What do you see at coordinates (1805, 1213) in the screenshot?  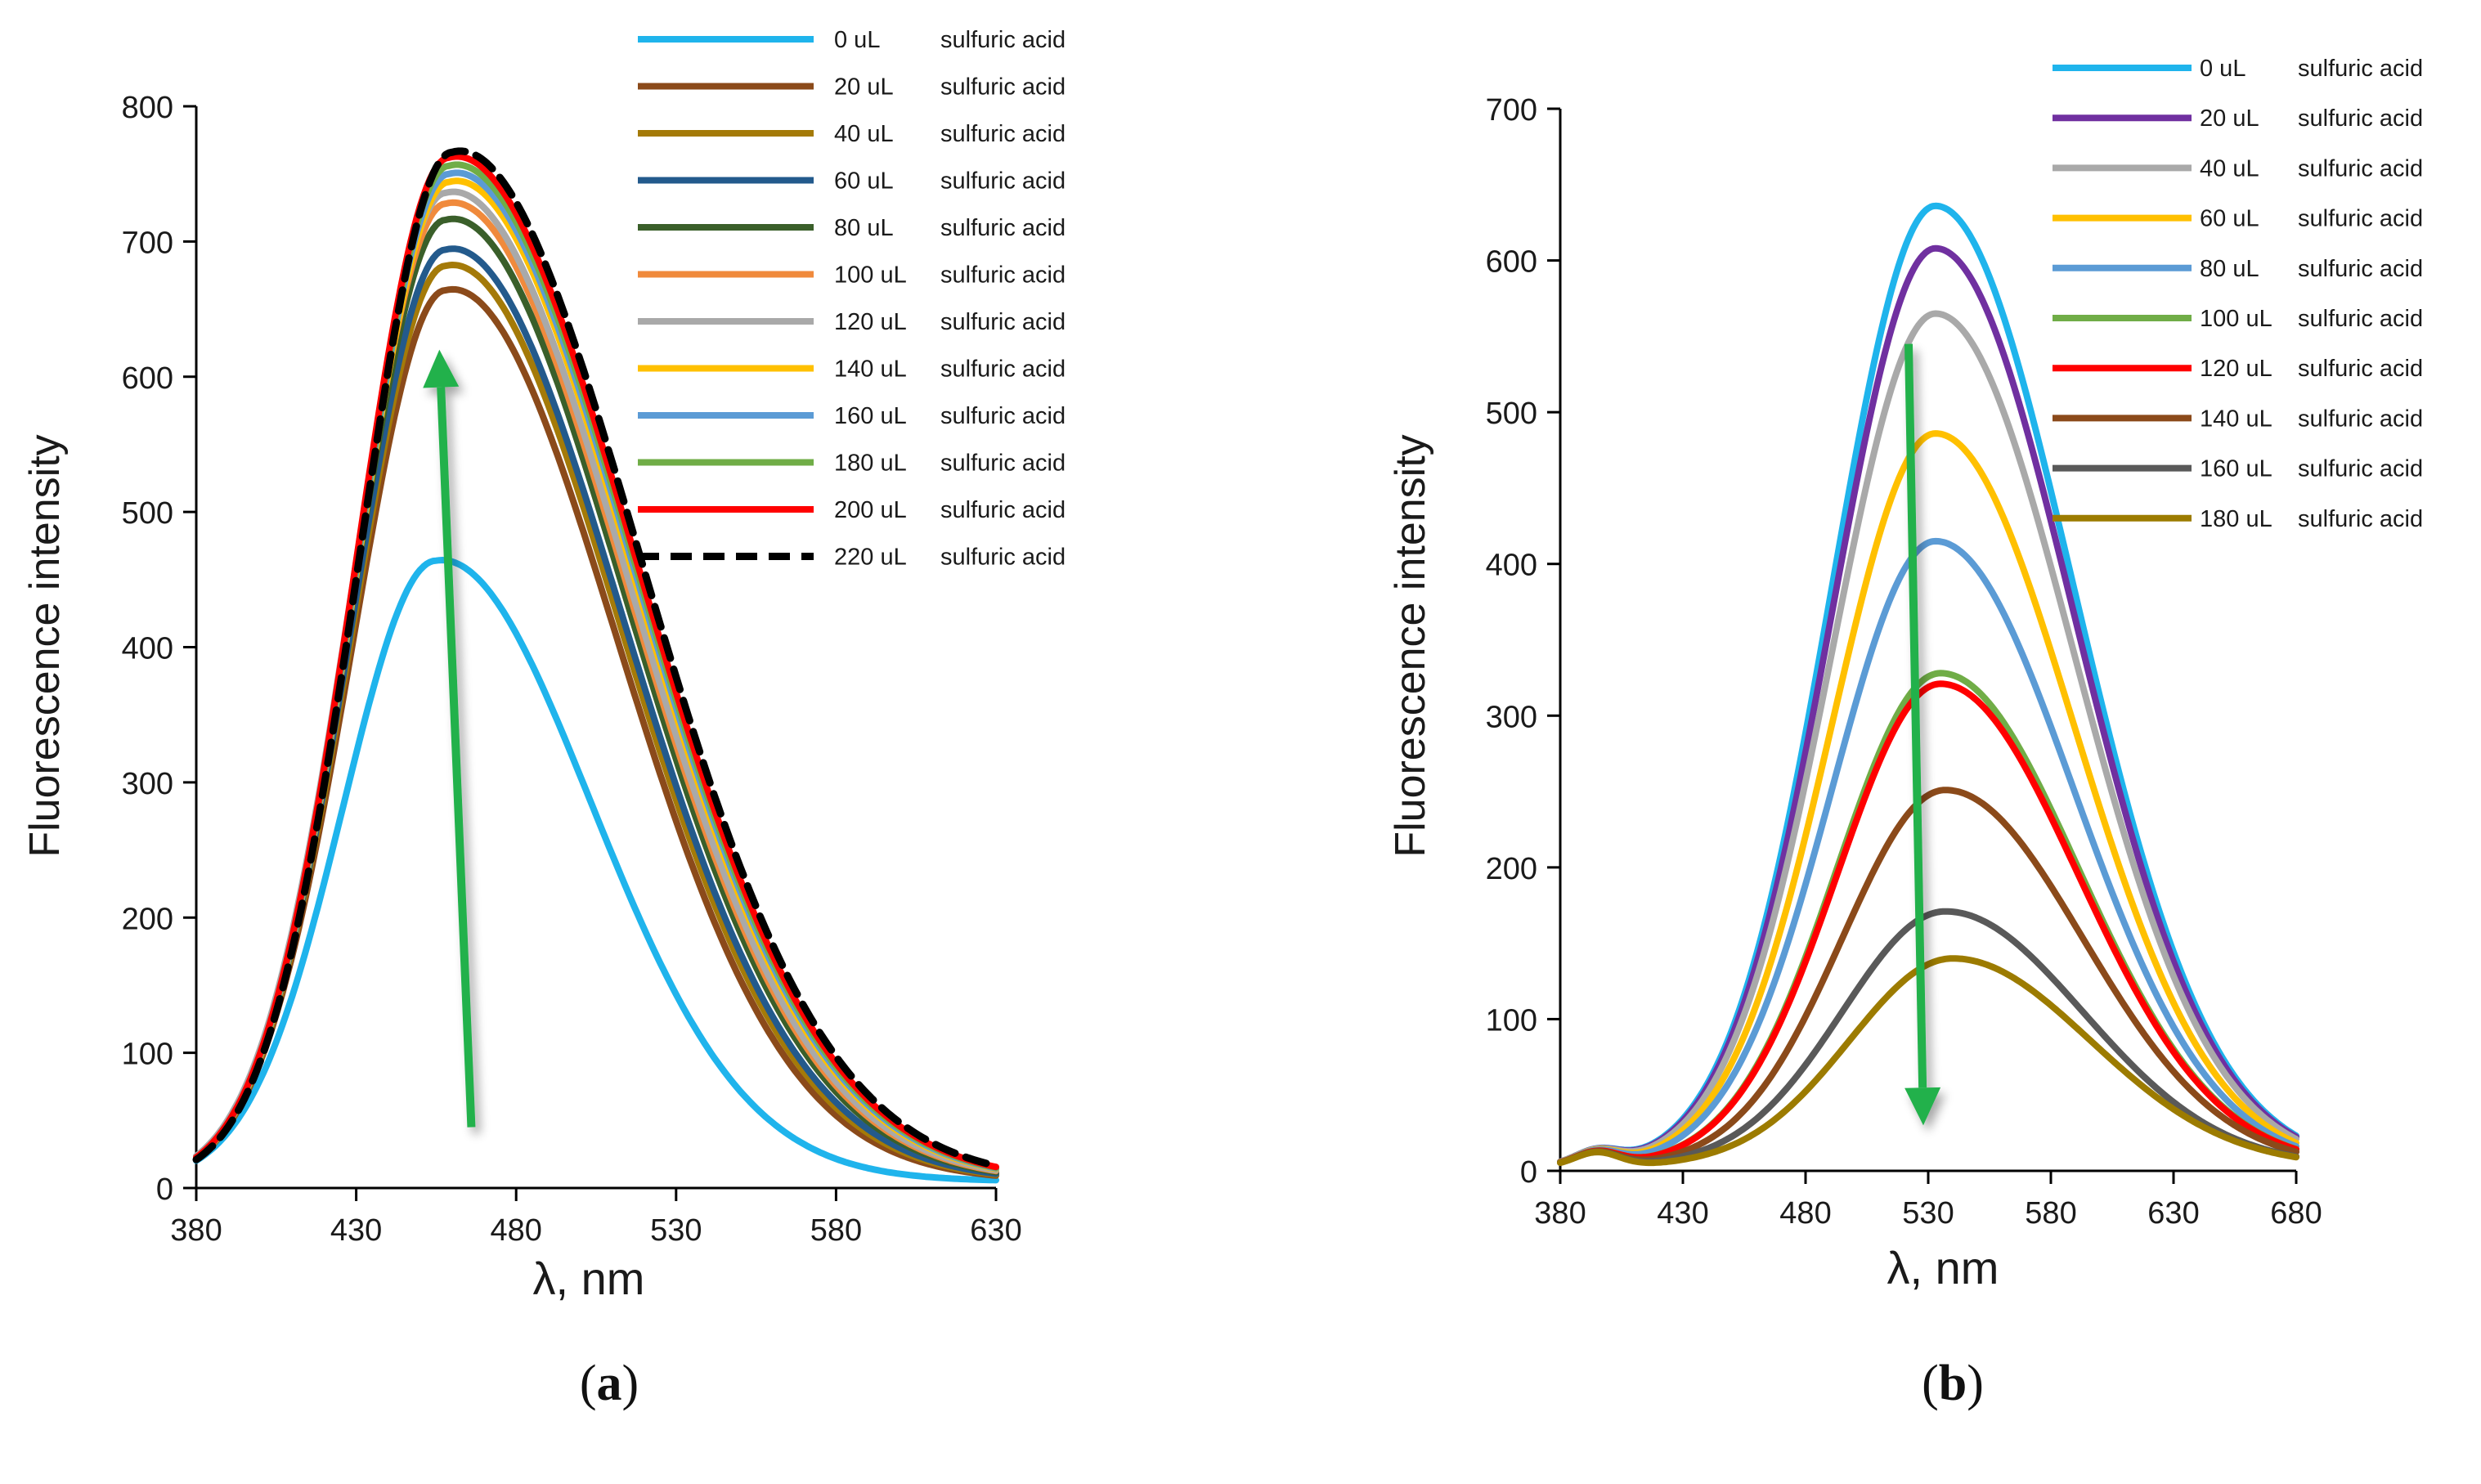 I see `x-tick-label: 480` at bounding box center [1805, 1213].